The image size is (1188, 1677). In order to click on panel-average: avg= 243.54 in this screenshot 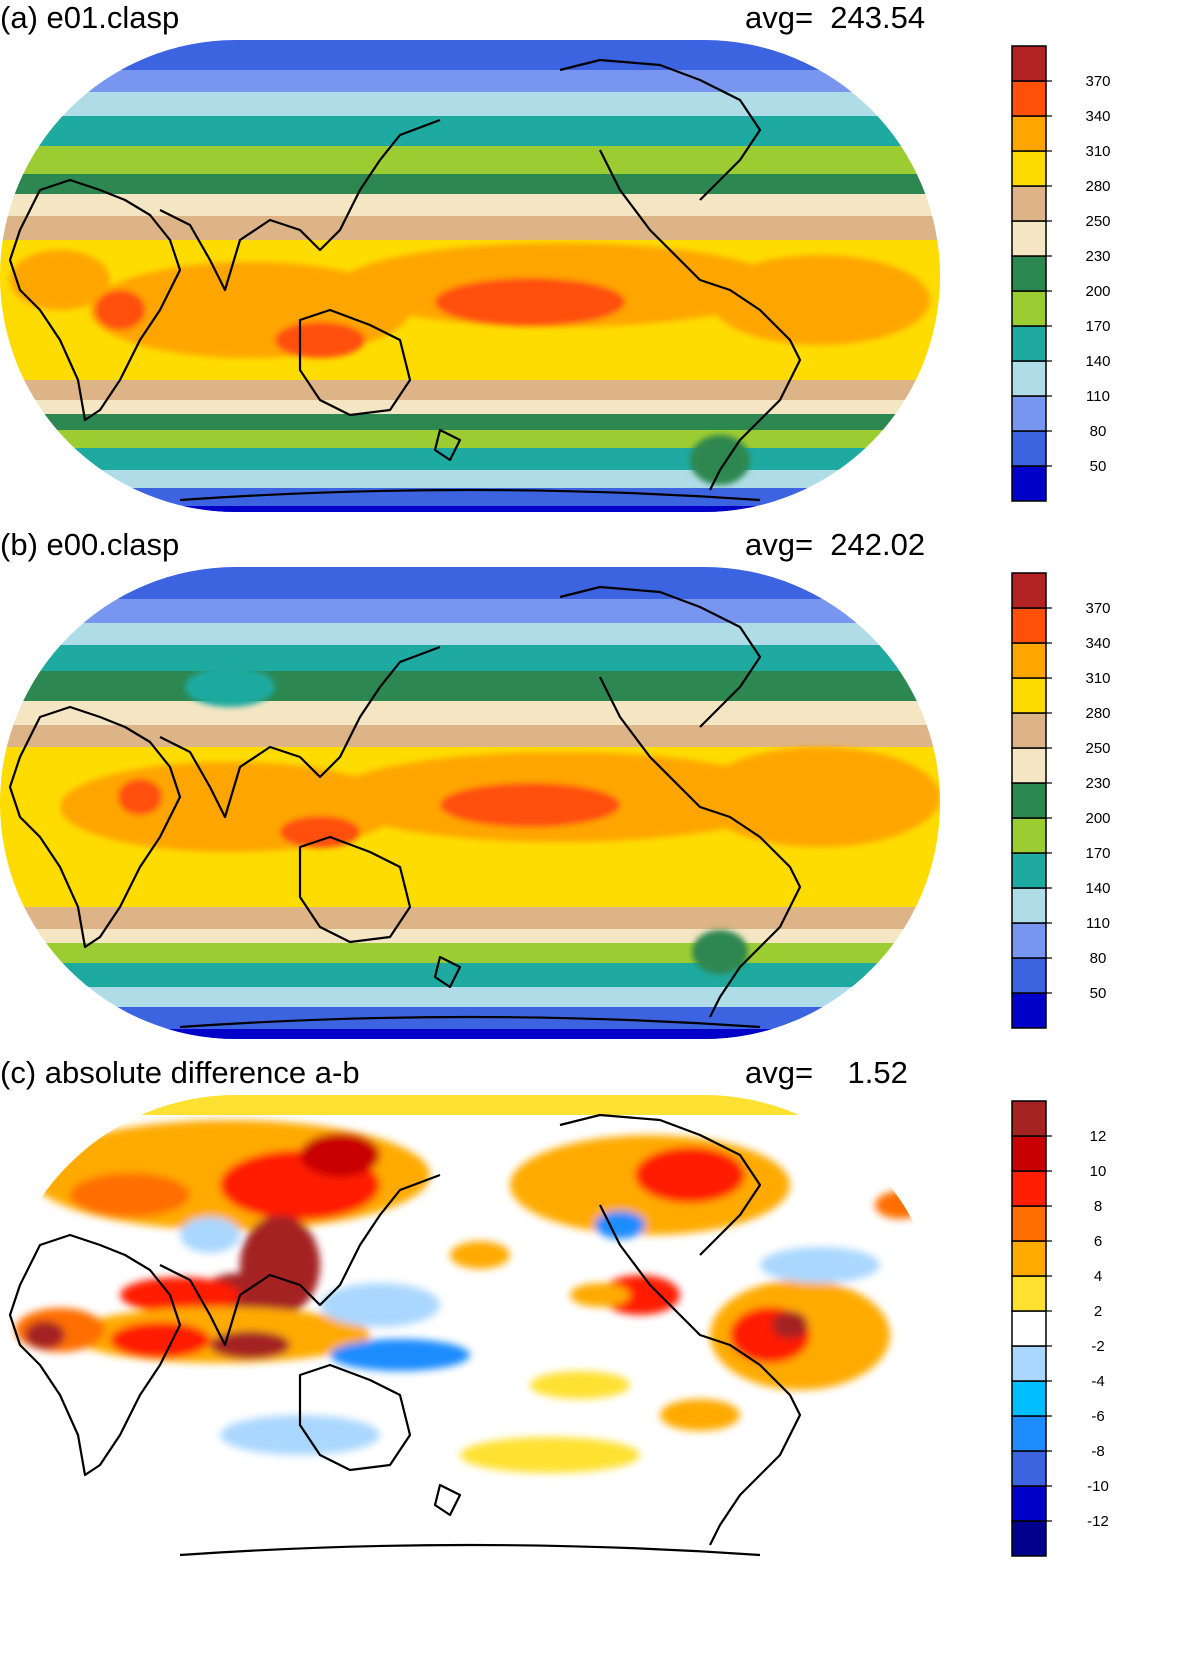, I will do `click(835, 17)`.